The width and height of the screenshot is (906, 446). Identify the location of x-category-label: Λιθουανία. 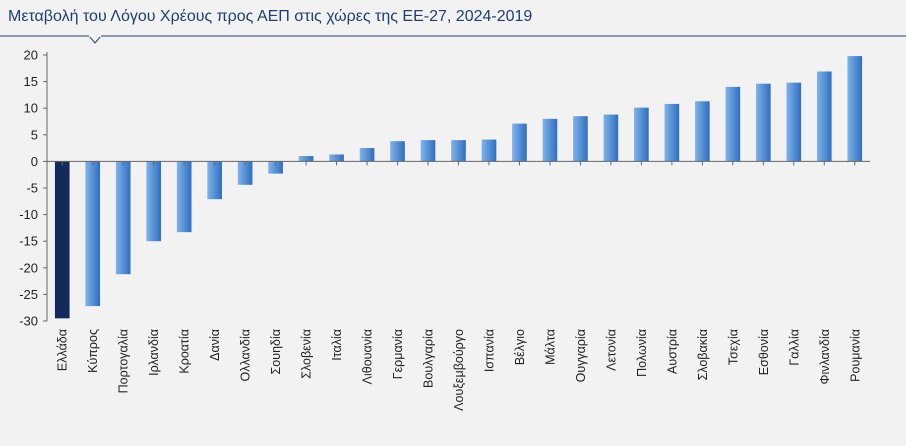
(368, 356).